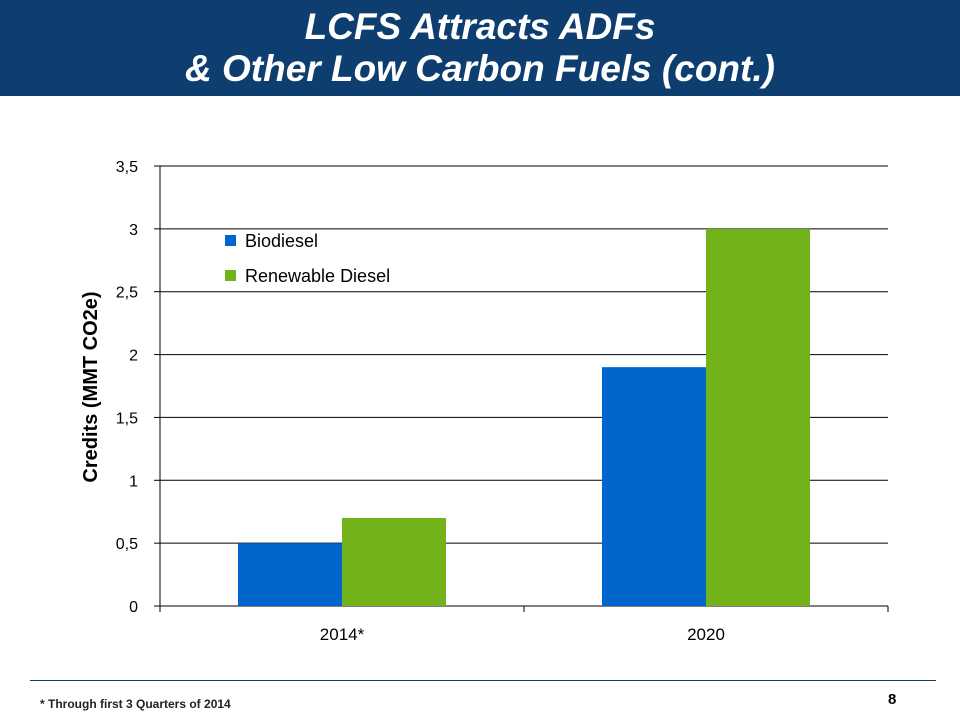 The height and width of the screenshot is (720, 960). What do you see at coordinates (480, 68) in the screenshot?
I see `title-line-2: & Other Low Carbon Fuels (cont.)` at bounding box center [480, 68].